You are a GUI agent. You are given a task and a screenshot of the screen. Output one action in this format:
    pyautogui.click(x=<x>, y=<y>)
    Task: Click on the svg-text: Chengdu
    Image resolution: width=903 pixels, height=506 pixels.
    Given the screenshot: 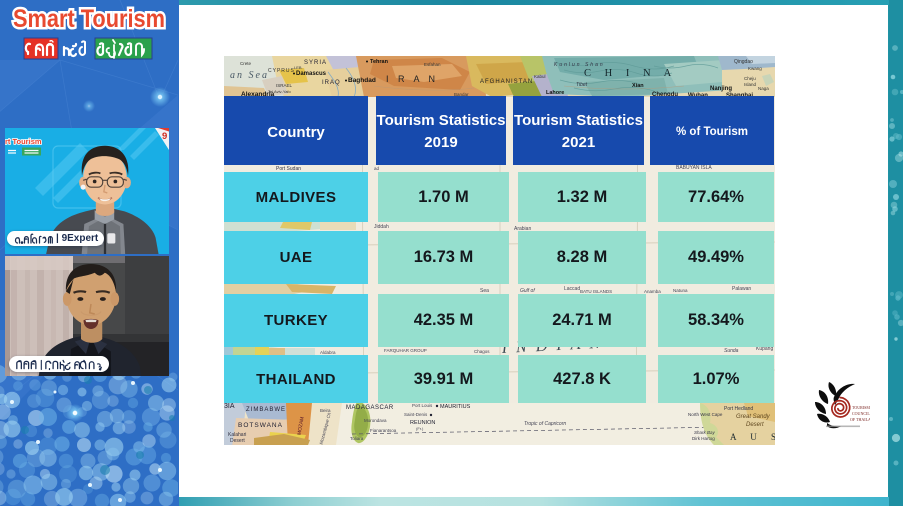 What is the action you would take?
    pyautogui.click(x=665, y=95)
    